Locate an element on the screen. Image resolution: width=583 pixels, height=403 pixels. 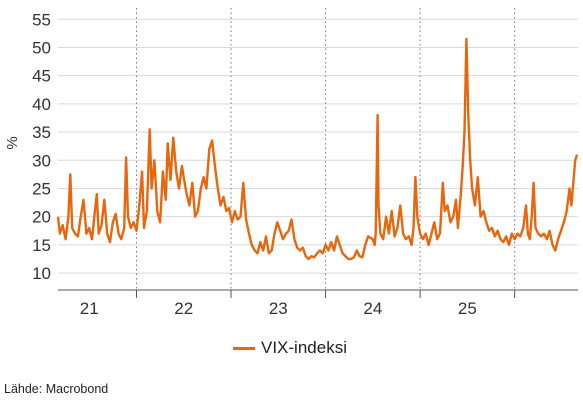
y-tick-label-30: 30 is located at coordinates (41, 160).